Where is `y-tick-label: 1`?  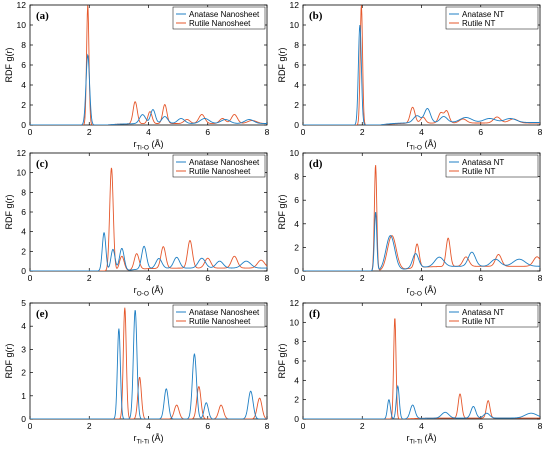 y-tick-label: 1 is located at coordinates (23, 396).